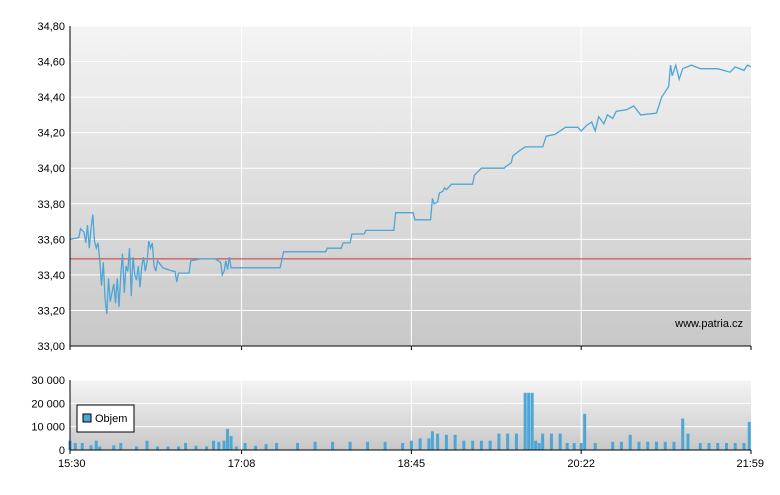  What do you see at coordinates (708, 324) in the screenshot?
I see `watermark-text: www.patria.cz` at bounding box center [708, 324].